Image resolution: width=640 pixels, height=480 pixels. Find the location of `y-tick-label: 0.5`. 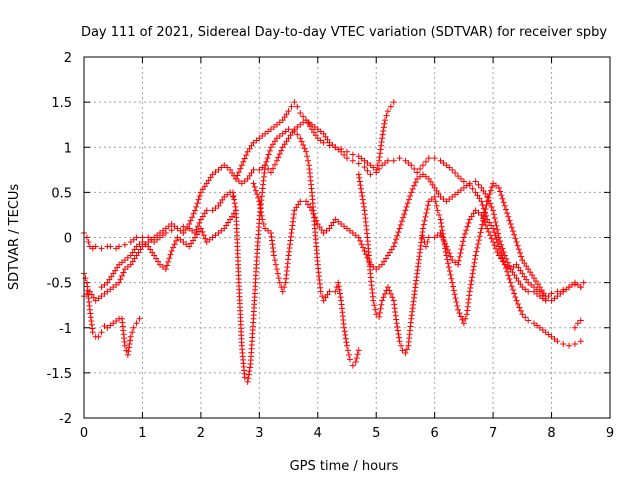

y-tick-label: 0.5 is located at coordinates (61, 193).